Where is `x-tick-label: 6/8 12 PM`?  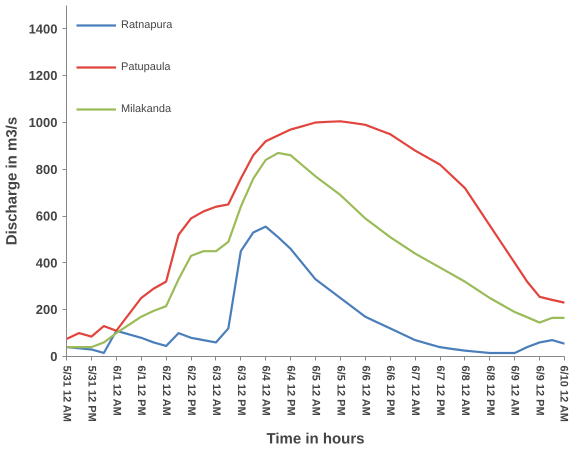 x-tick-label: 6/8 12 PM is located at coordinates (490, 391).